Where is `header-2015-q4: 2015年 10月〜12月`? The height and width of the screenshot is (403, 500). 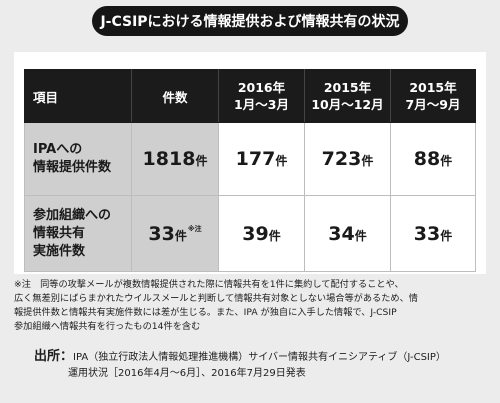 header-2015-q4: 2015年 10月〜12月 is located at coordinates (347, 96).